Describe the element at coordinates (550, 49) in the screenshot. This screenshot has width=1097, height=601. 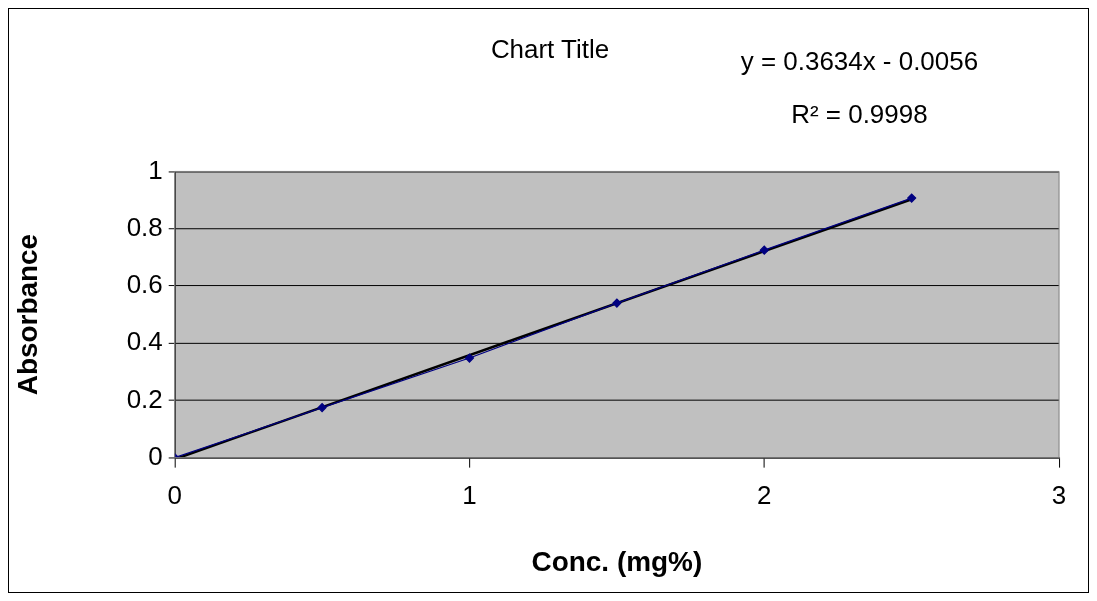
I see `chart-title: Chart Title` at that location.